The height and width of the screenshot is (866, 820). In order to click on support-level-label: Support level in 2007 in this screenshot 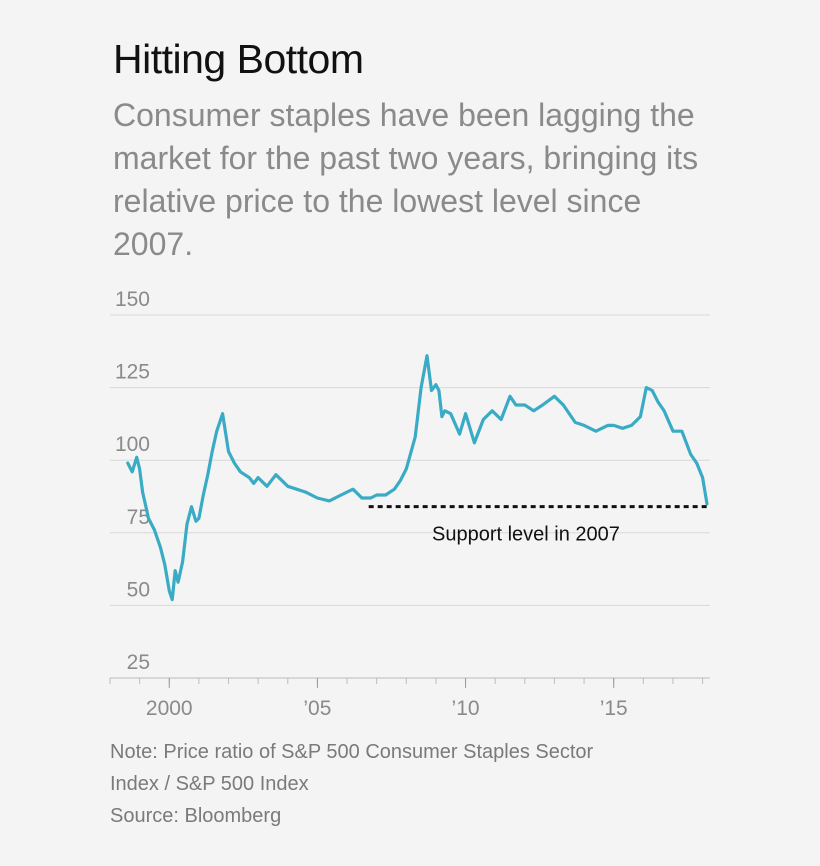, I will do `click(526, 535)`.